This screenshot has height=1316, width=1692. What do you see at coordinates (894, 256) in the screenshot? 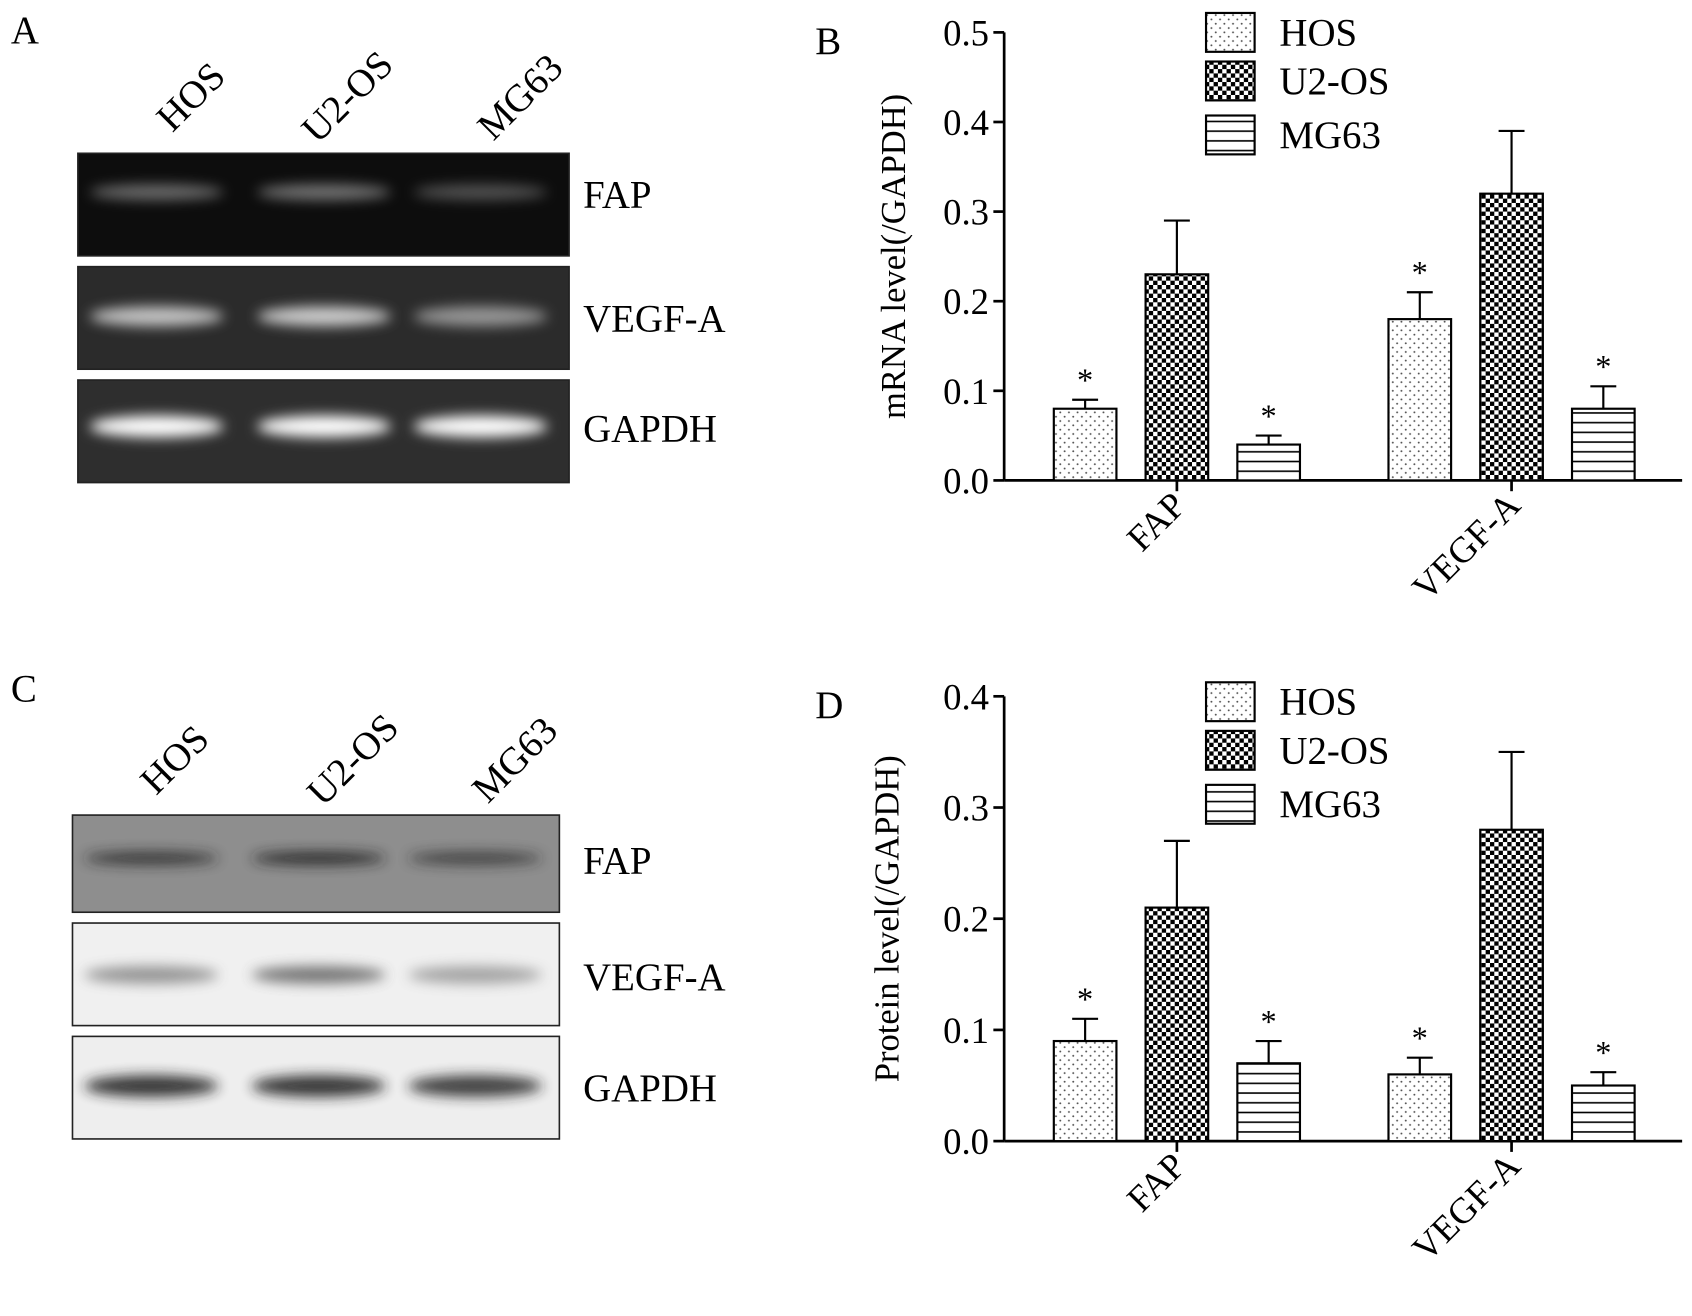
I see `y-axis-label: mRNA level(/GAPDH)` at bounding box center [894, 256].